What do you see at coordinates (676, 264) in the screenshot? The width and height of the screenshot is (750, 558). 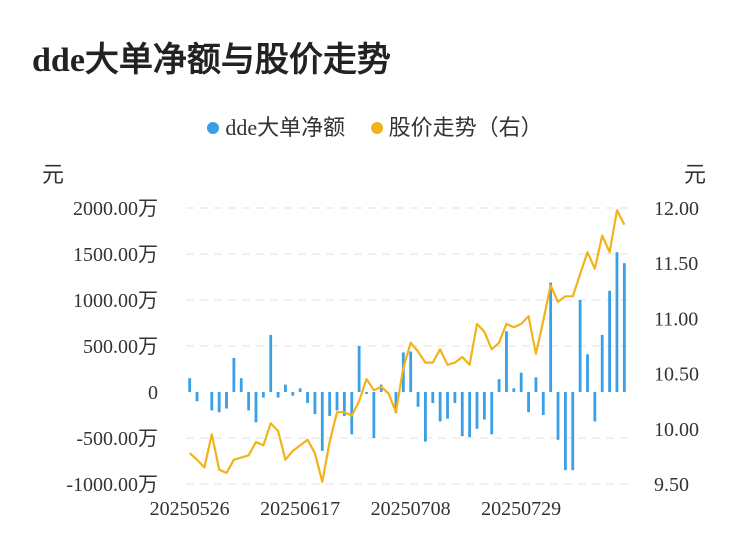 I see `right-tick-label: 11.50` at bounding box center [676, 264].